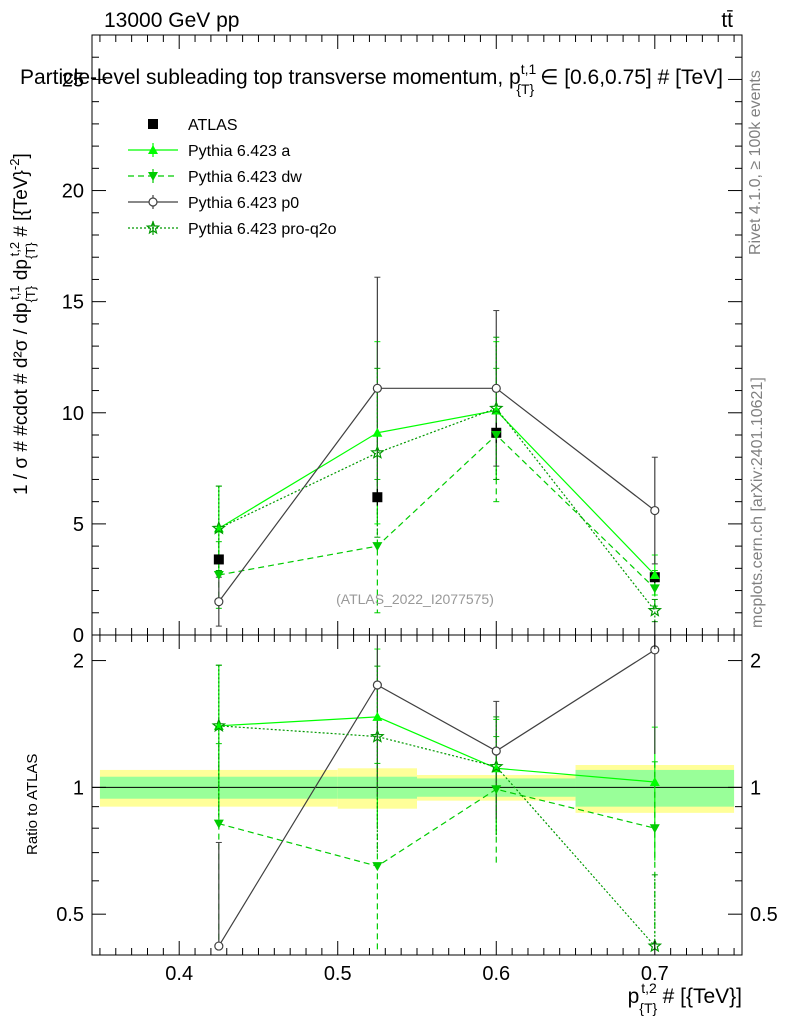  Describe the element at coordinates (171, 20) in the screenshot. I see `energy-label: 13000 GeV pp` at that location.